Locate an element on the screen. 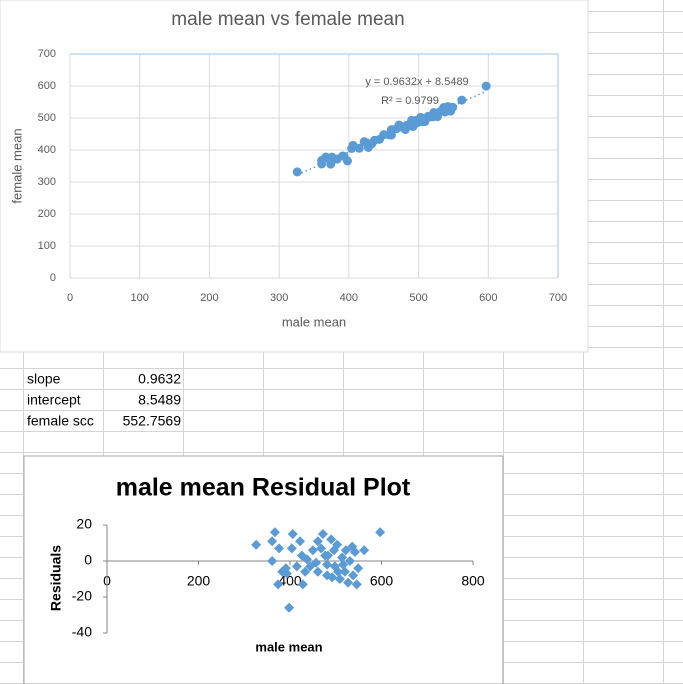  y-tick-label: -40 is located at coordinates (82, 632).